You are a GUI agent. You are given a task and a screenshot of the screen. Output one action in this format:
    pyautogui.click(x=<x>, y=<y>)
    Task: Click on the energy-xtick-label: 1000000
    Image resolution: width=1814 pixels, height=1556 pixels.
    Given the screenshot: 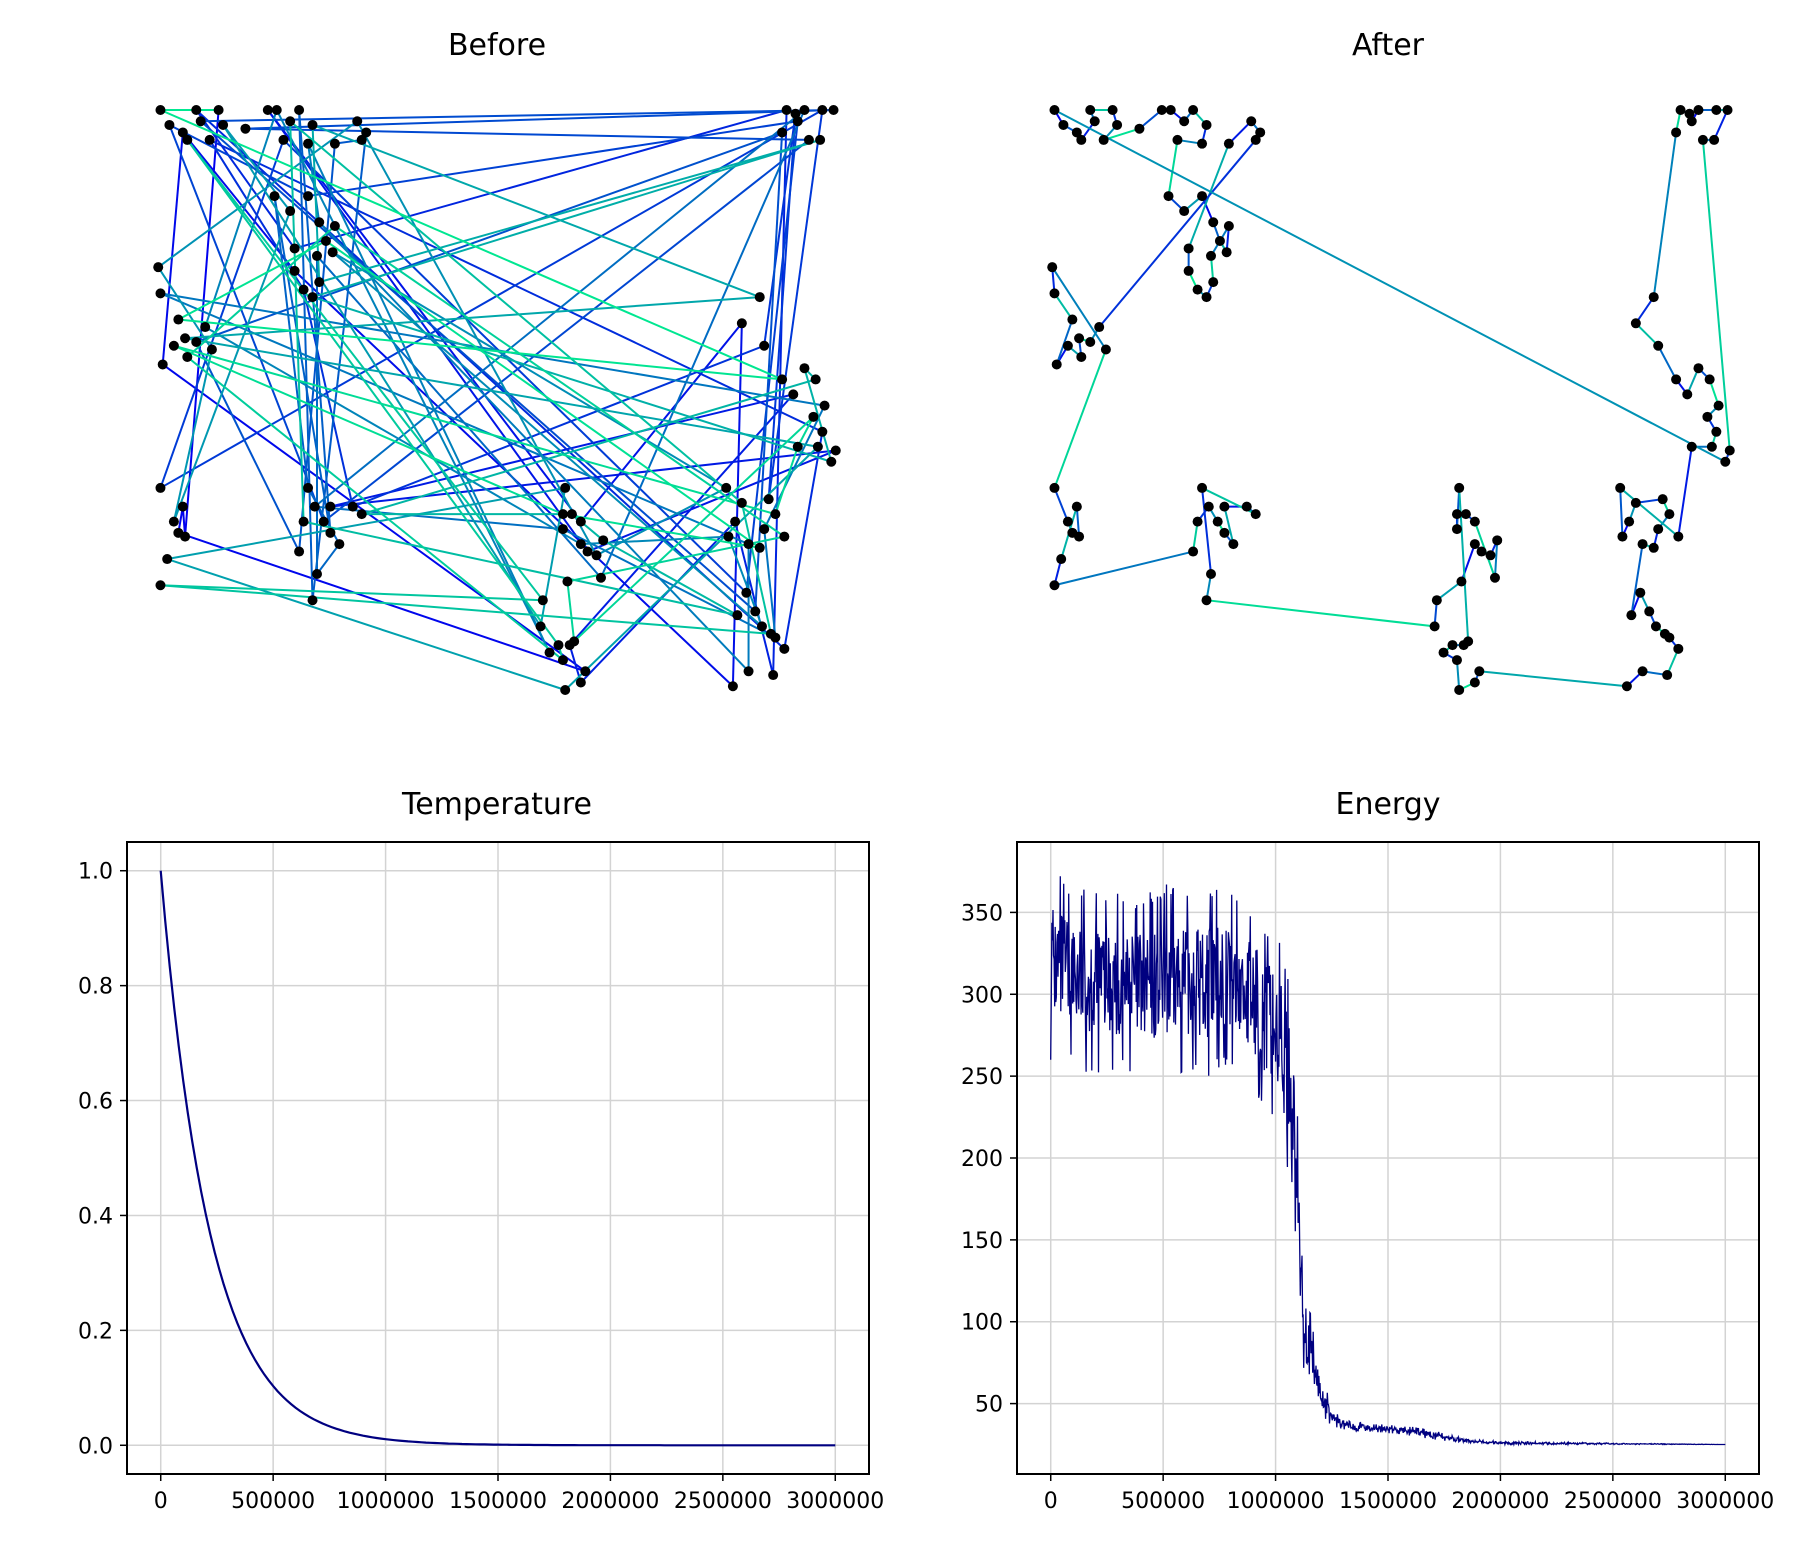 What is the action you would take?
    pyautogui.click(x=1276, y=1501)
    